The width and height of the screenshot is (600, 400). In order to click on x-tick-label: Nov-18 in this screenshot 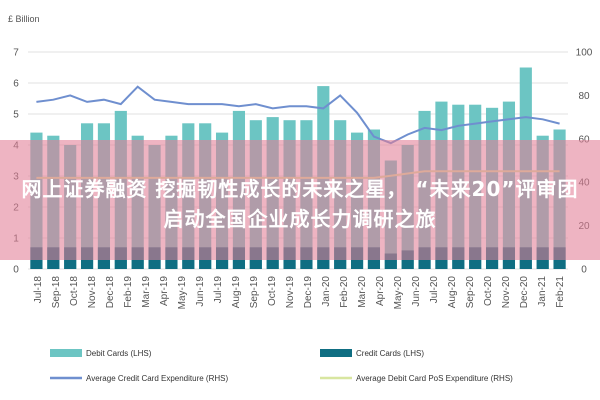, I will do `click(92, 292)`.